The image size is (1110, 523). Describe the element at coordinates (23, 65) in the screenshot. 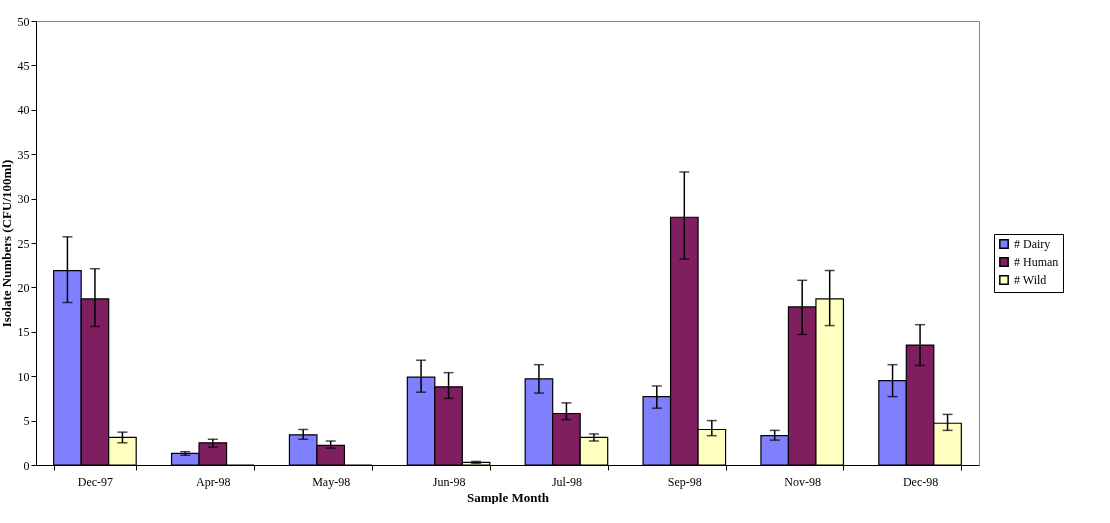

I see `y-tick-label: 45` at that location.